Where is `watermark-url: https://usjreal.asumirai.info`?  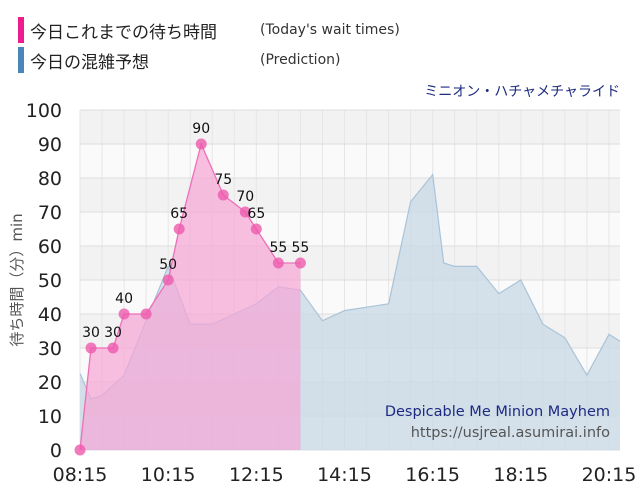 watermark-url: https://usjreal.asumirai.info is located at coordinates (510, 433).